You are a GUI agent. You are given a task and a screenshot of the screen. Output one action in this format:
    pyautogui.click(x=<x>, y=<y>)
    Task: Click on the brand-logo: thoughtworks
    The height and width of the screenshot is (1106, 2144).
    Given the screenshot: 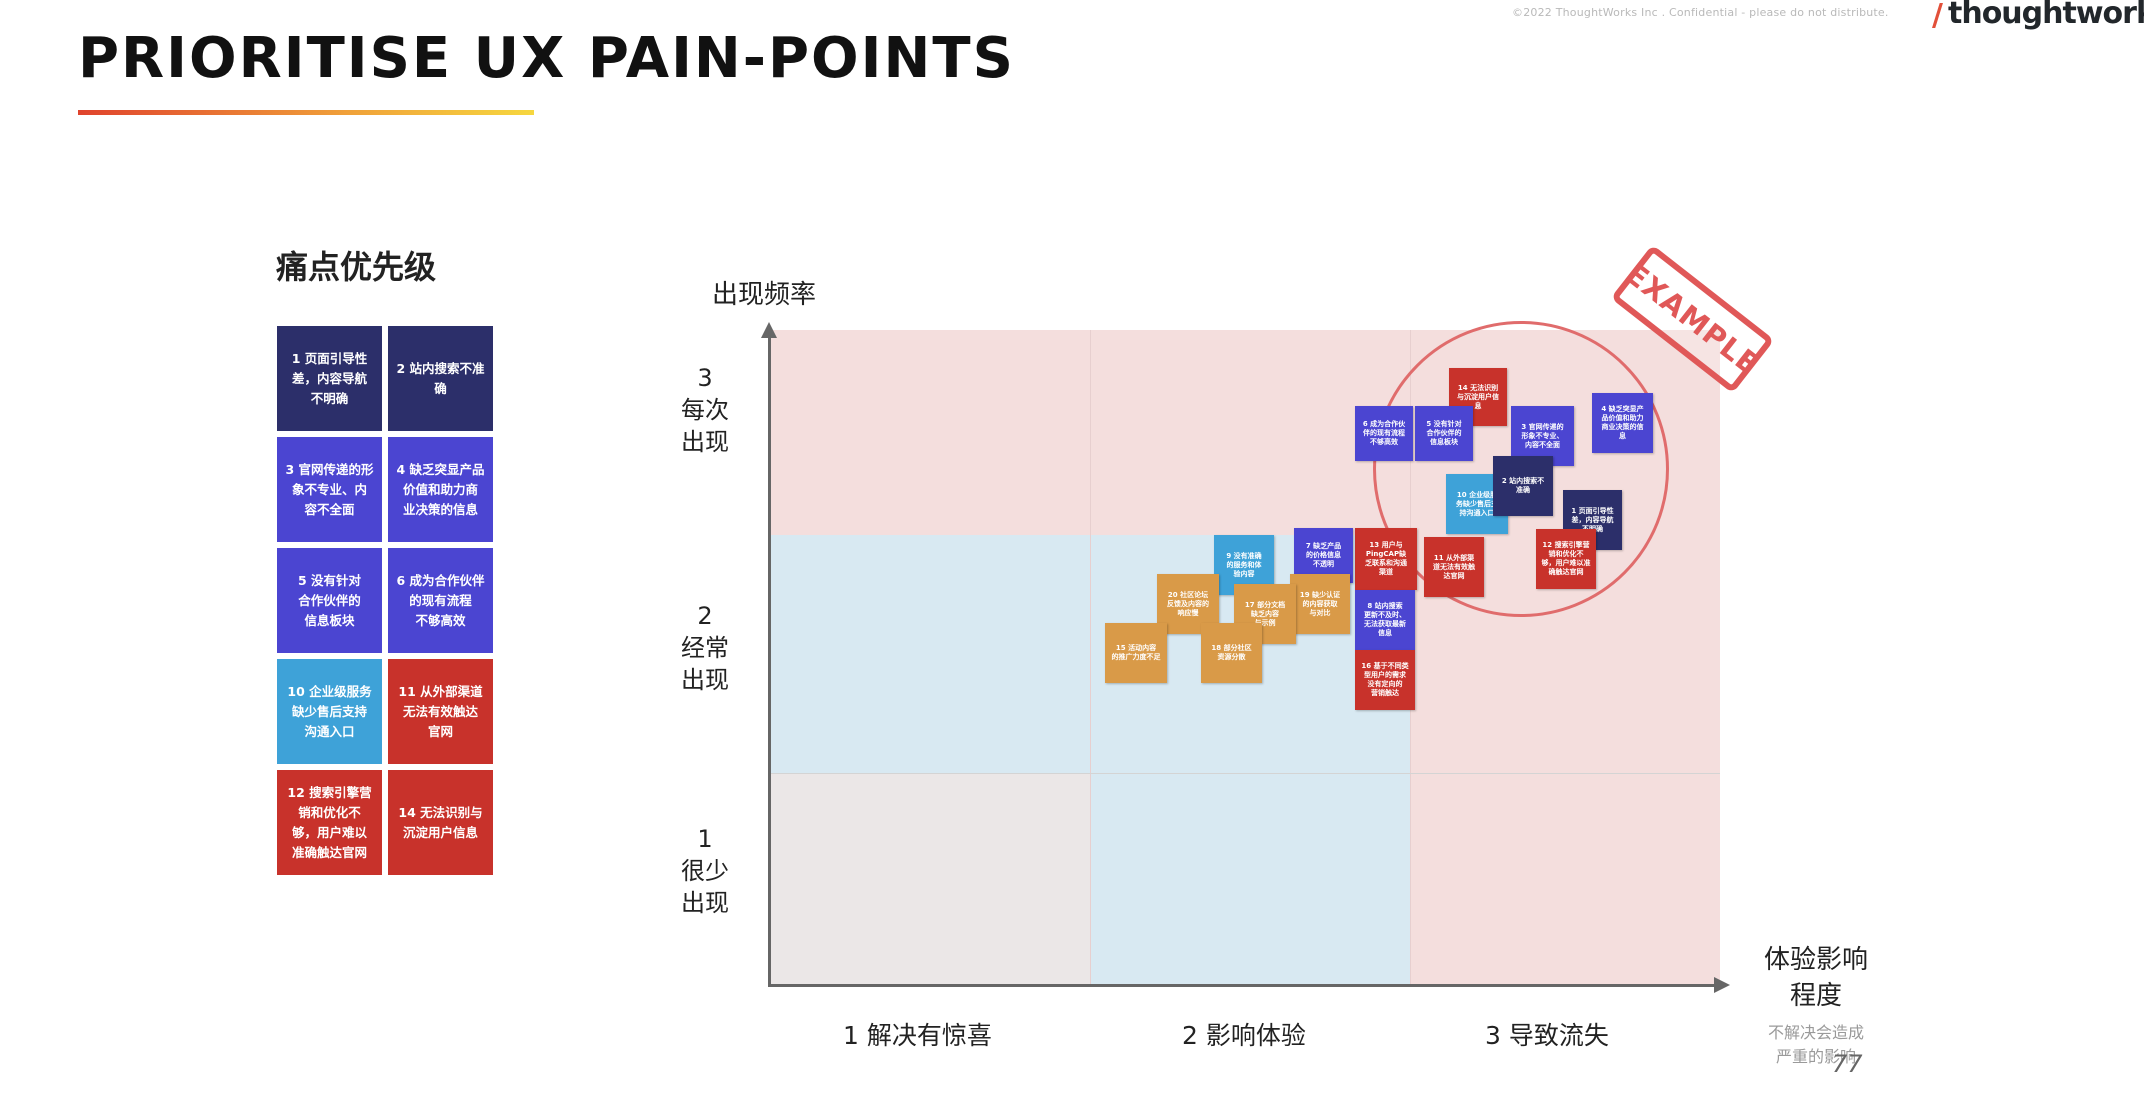 What is the action you would take?
    pyautogui.click(x=2046, y=15)
    